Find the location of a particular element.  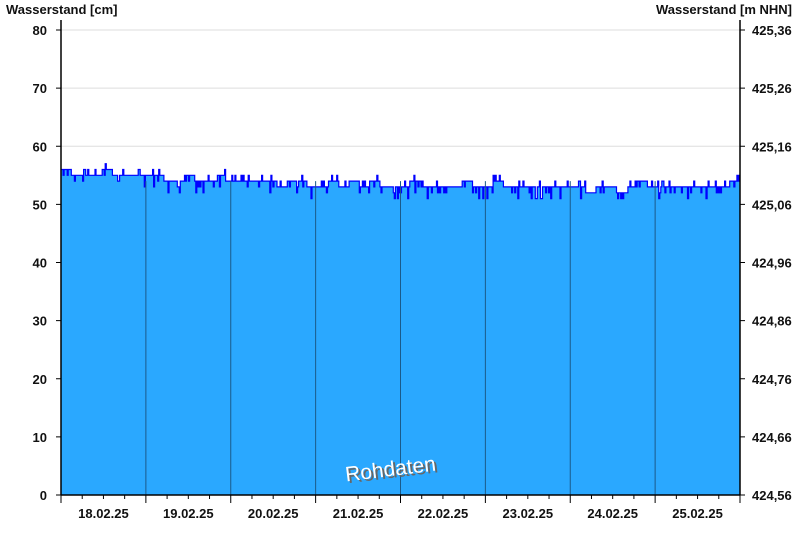

y-tick-label-left: 20 is located at coordinates (40, 379).